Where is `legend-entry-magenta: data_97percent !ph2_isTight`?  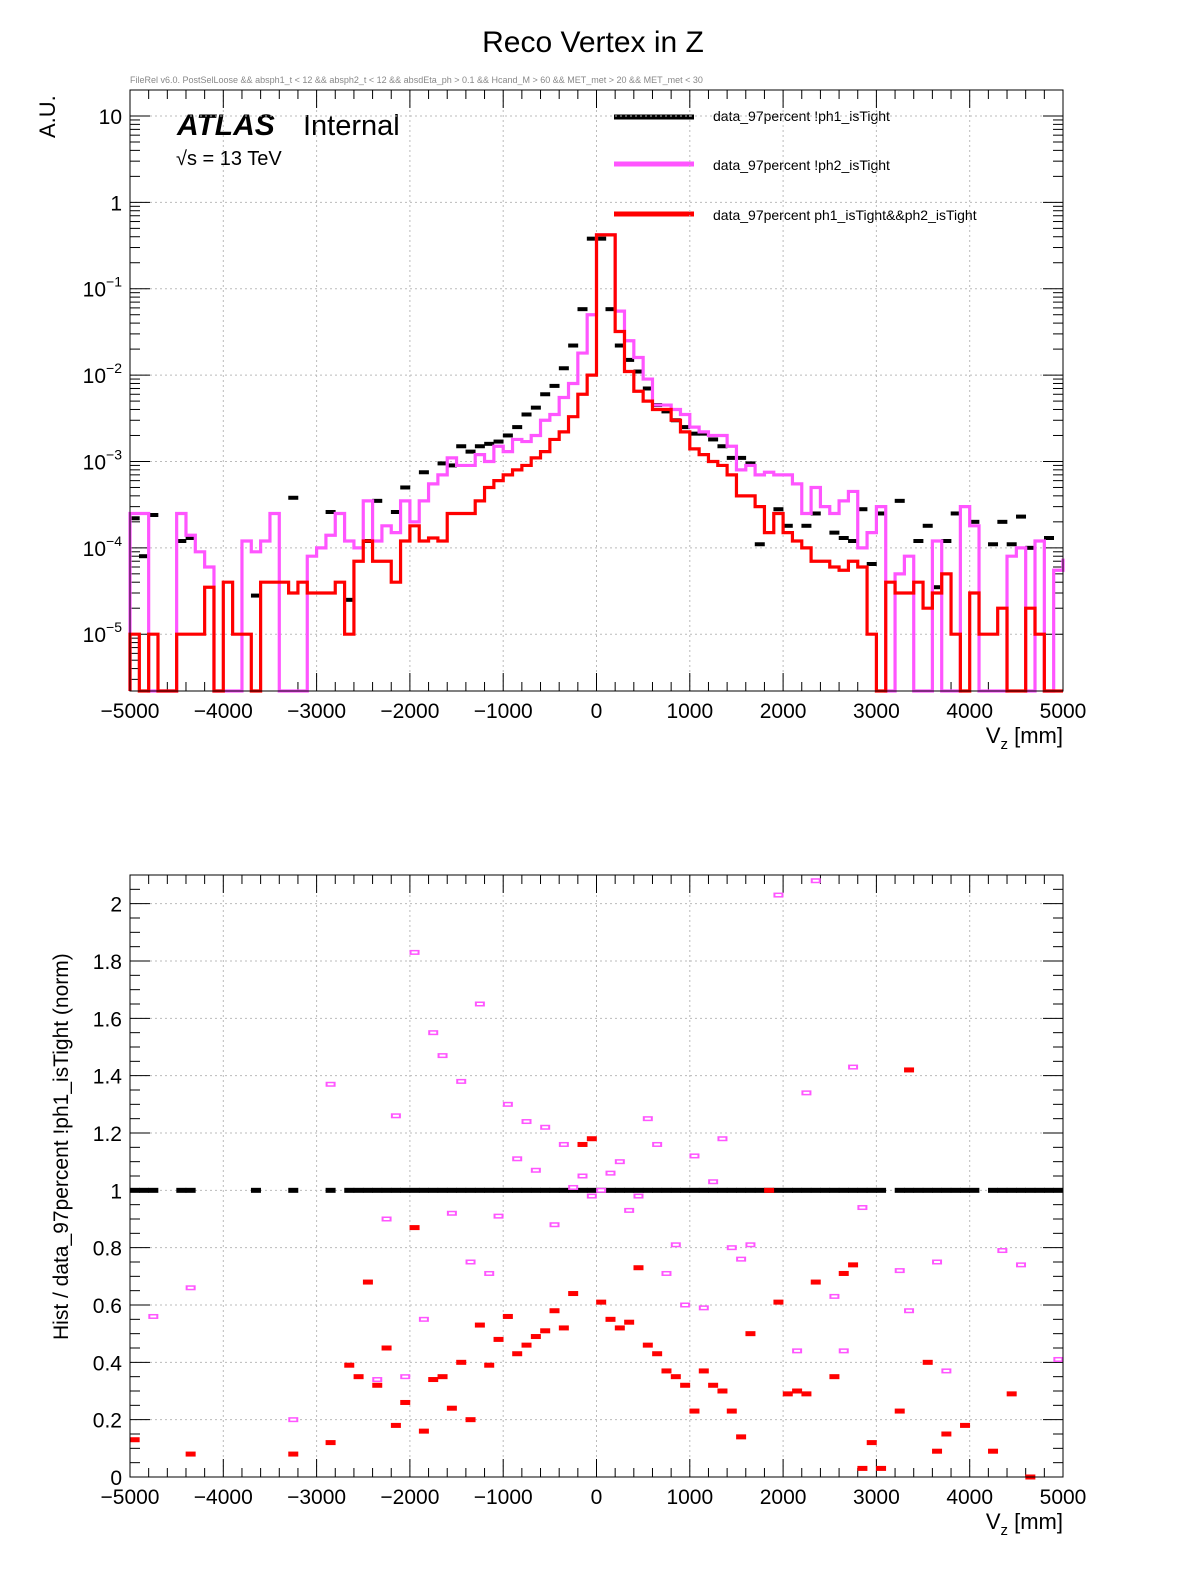 legend-entry-magenta: data_97percent !ph2_isTight is located at coordinates (801, 165).